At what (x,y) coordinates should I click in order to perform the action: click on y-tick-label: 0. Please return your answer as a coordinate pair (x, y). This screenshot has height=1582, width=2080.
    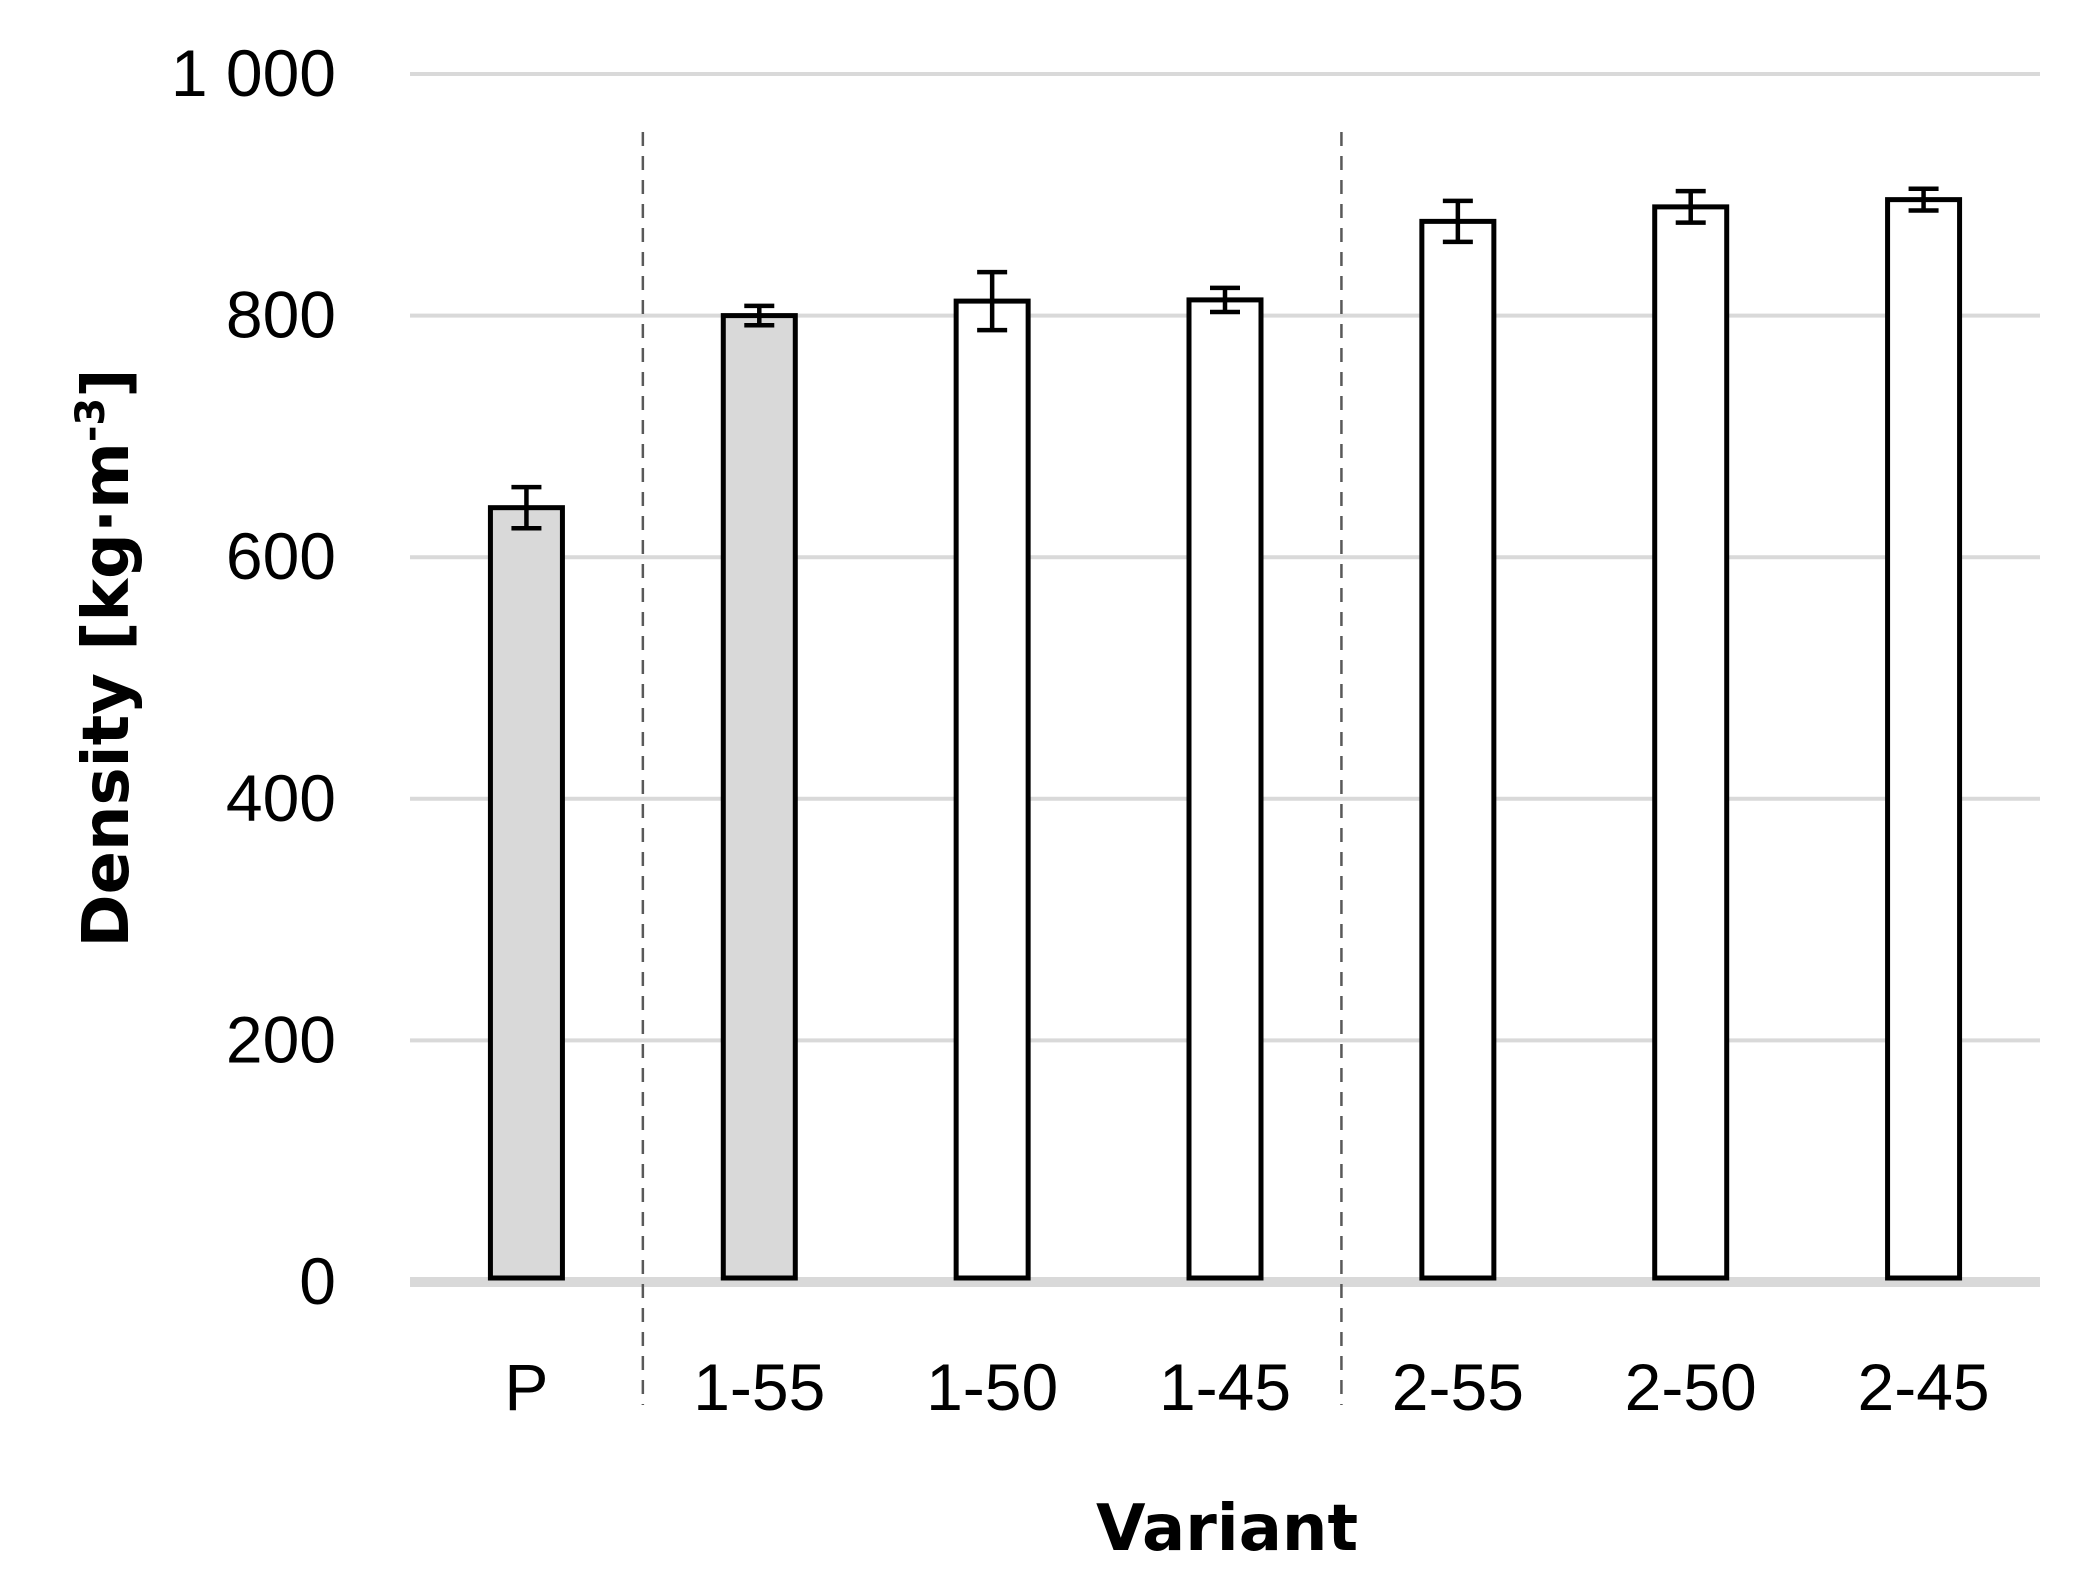
    Looking at the image, I should click on (317, 1281).